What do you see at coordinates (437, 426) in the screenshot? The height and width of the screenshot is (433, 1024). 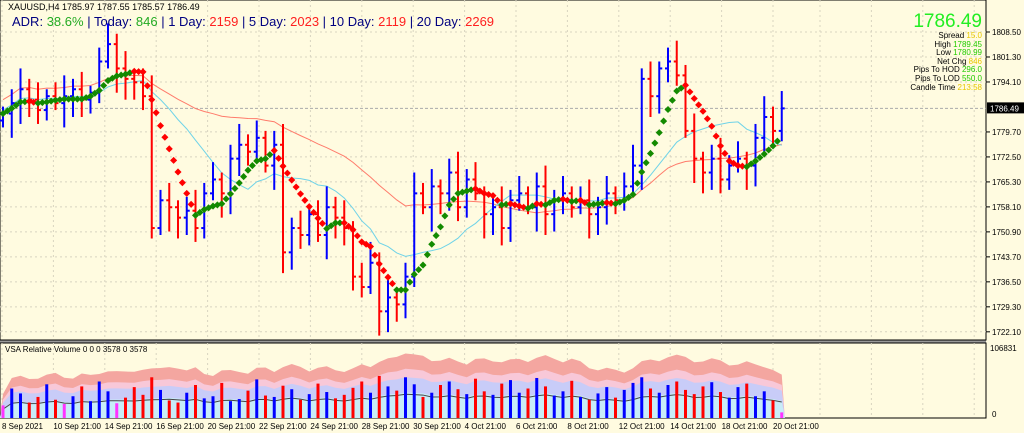 I see `x-tick-label: 30 Sep 21:00` at bounding box center [437, 426].